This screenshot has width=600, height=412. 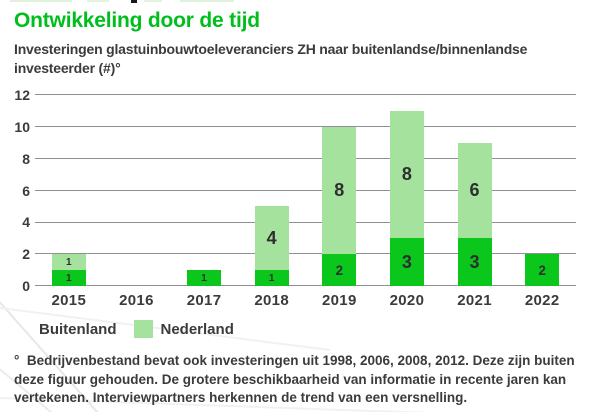 What do you see at coordinates (137, 20) in the screenshot?
I see `page-title: Ontwikkeling door de tijd` at bounding box center [137, 20].